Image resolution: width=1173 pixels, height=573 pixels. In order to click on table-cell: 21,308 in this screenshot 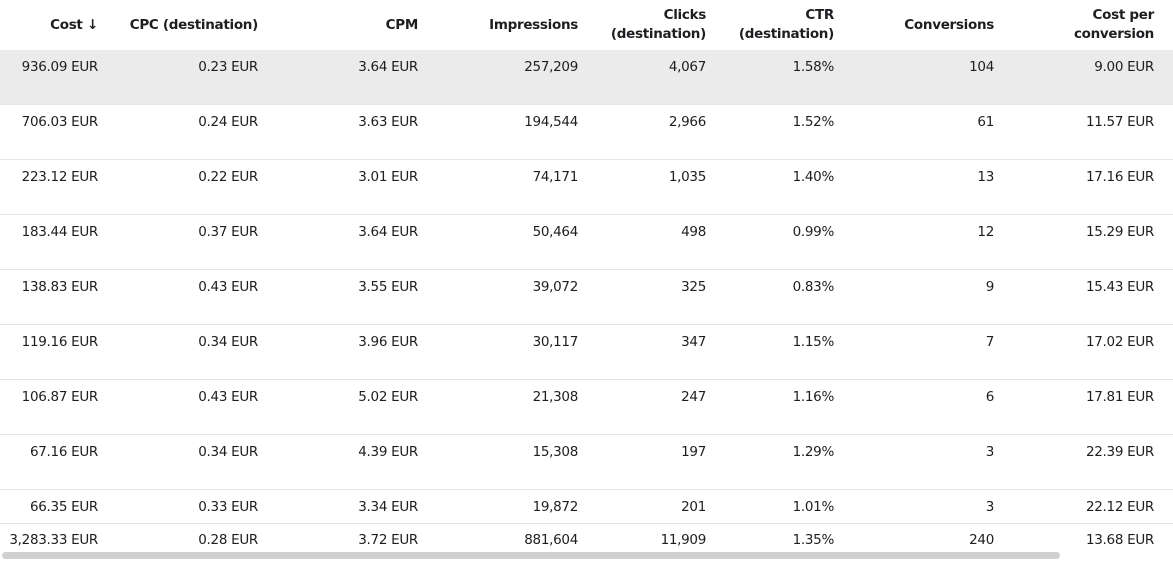, I will do `click(555, 397)`.